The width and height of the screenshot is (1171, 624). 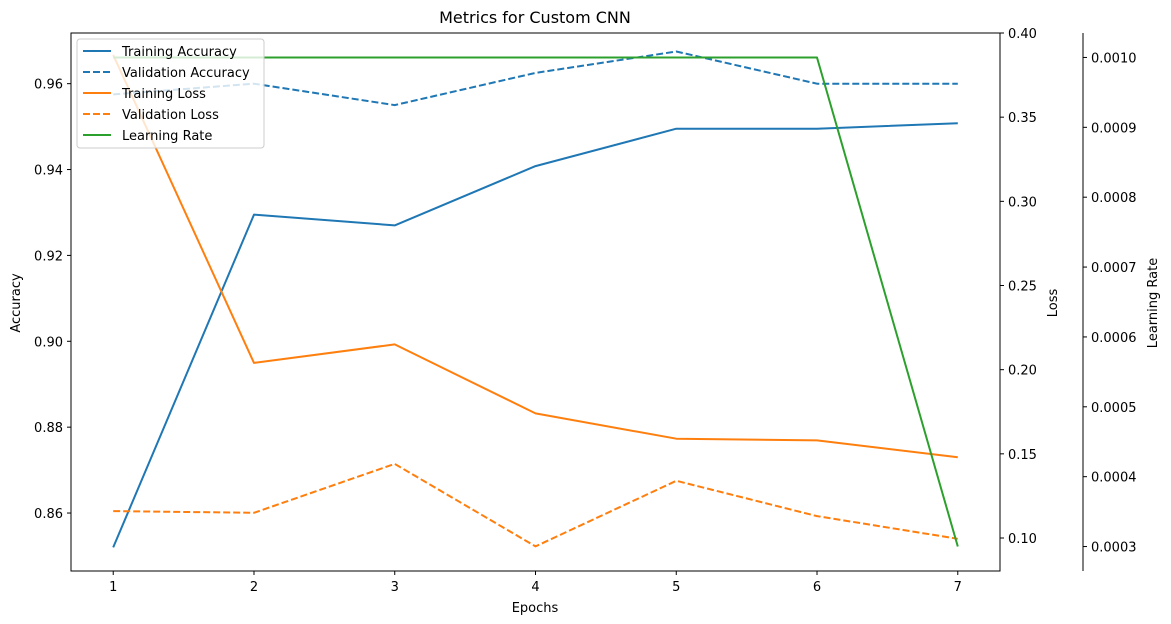 I want to click on x-tick-label: 6, so click(x=817, y=587).